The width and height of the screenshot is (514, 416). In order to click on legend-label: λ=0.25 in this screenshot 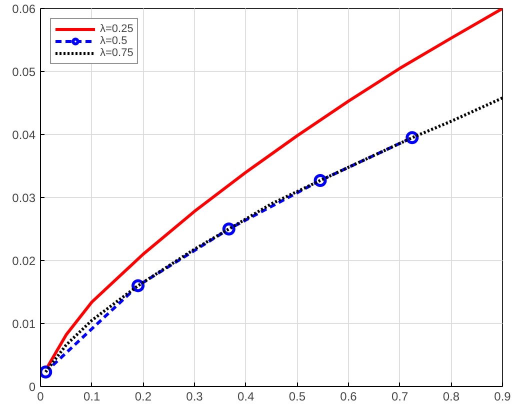, I will do `click(117, 29)`.